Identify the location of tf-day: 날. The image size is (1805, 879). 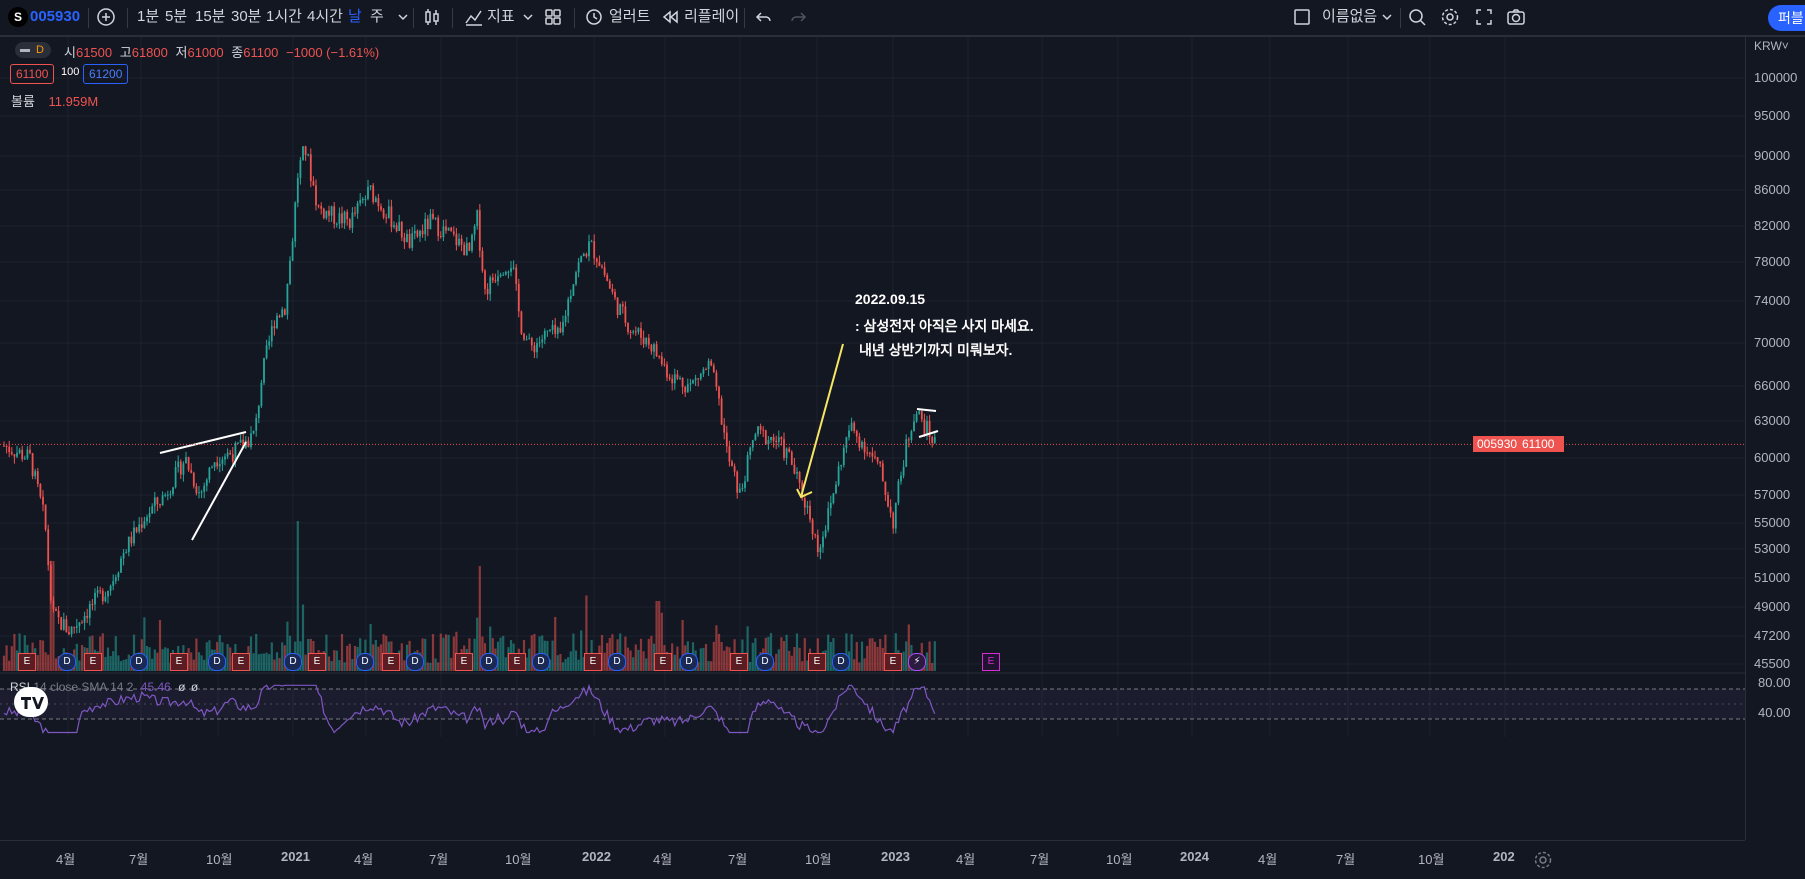
(355, 16).